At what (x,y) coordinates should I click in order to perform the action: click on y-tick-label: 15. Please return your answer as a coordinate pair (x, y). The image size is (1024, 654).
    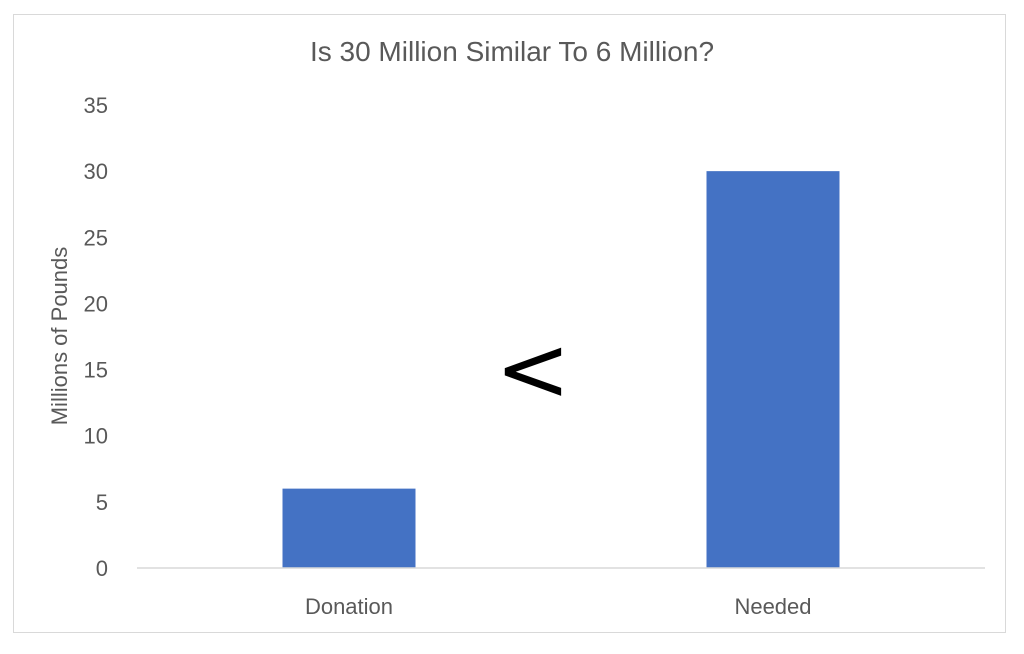
    Looking at the image, I should click on (96, 370).